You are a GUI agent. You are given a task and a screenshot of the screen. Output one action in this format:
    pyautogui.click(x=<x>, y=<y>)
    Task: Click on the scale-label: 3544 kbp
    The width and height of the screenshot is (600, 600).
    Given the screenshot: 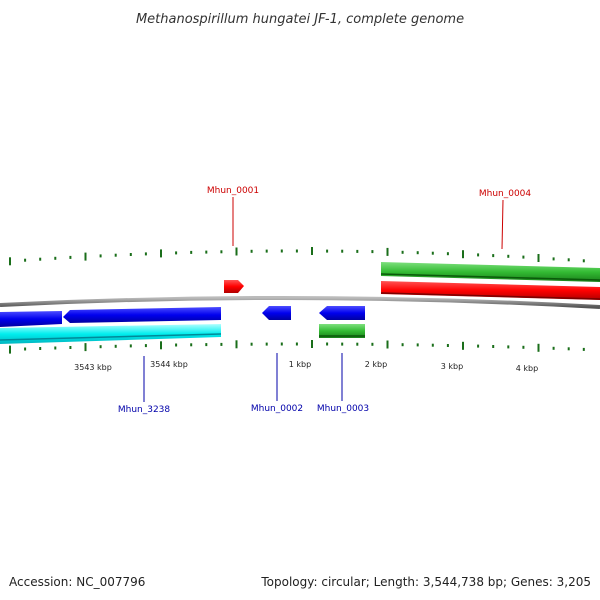 What is the action you would take?
    pyautogui.click(x=169, y=364)
    